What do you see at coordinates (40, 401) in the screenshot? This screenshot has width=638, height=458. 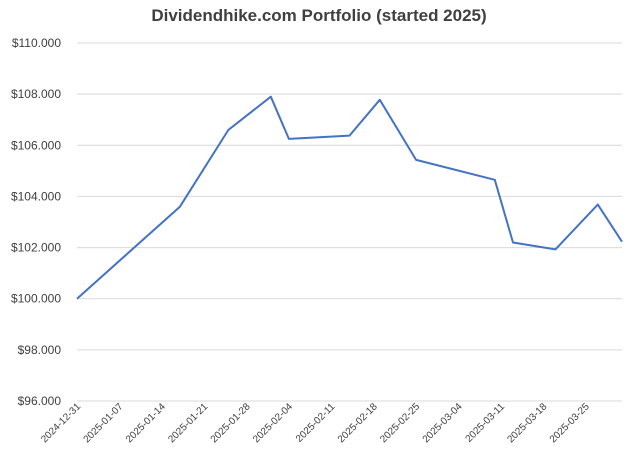 I see `y-tick-label: $96.000` at bounding box center [40, 401].